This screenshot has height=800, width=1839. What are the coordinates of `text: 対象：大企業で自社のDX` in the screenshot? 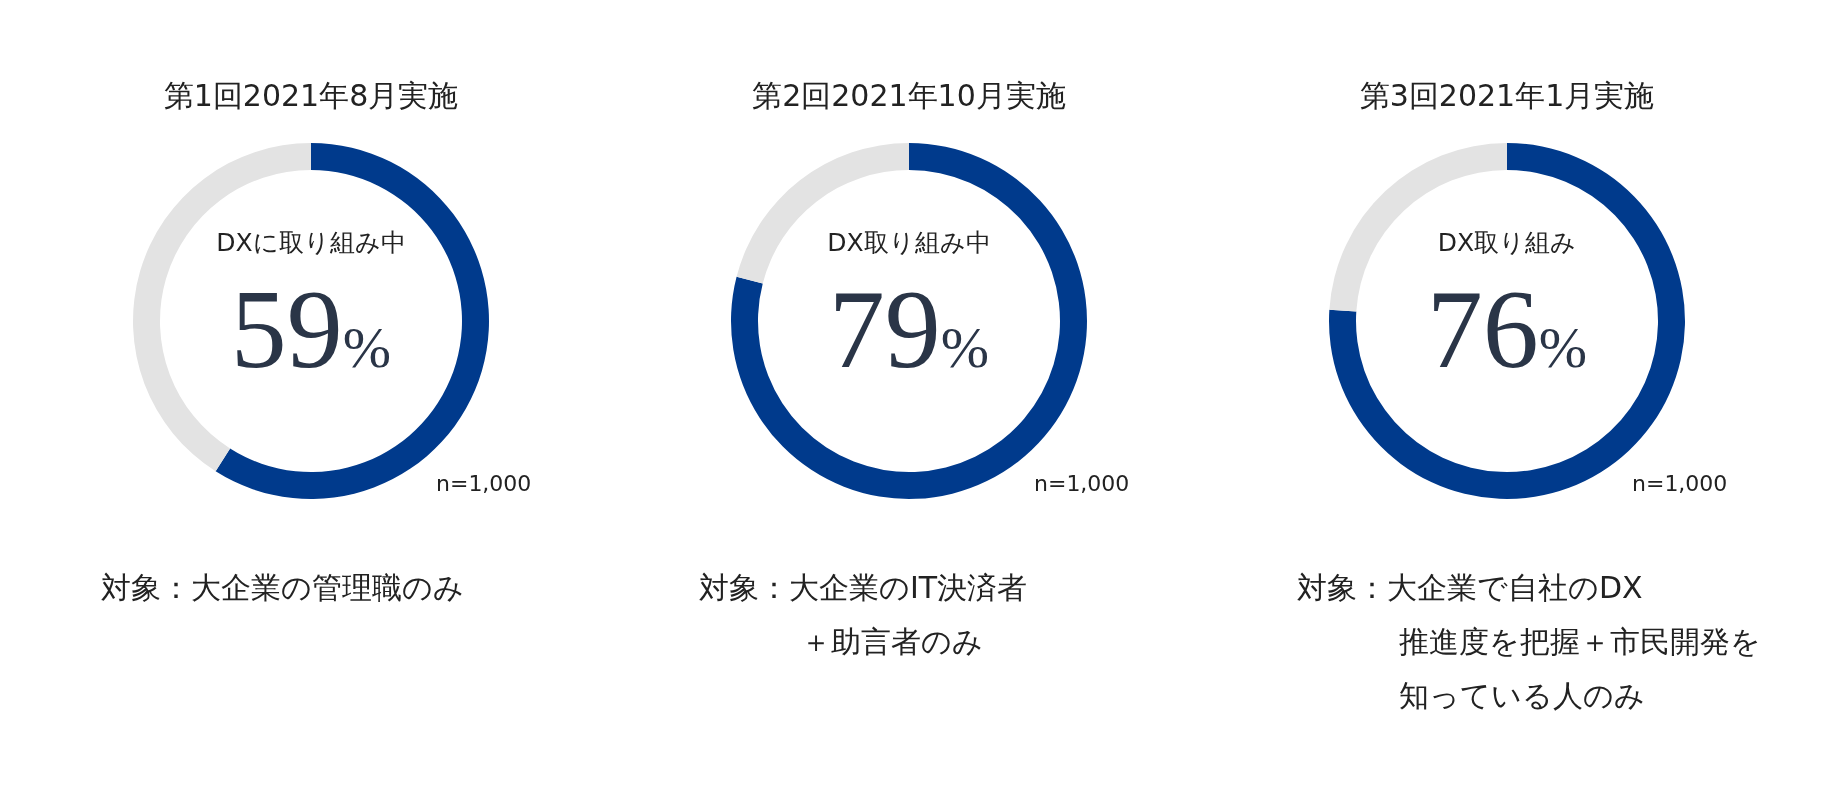 It's located at (1470, 587).